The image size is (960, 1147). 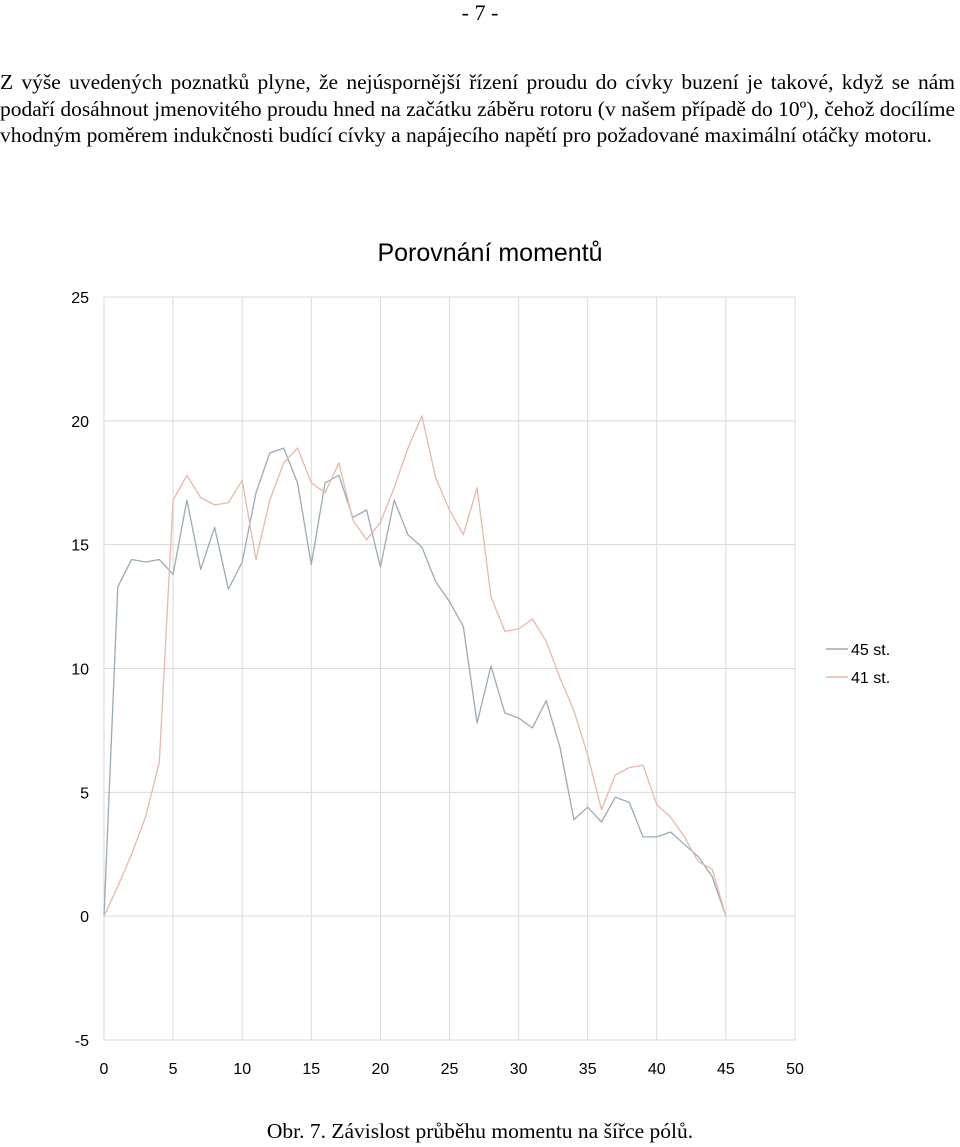 I want to click on y-tick-label: 0, so click(x=84, y=917).